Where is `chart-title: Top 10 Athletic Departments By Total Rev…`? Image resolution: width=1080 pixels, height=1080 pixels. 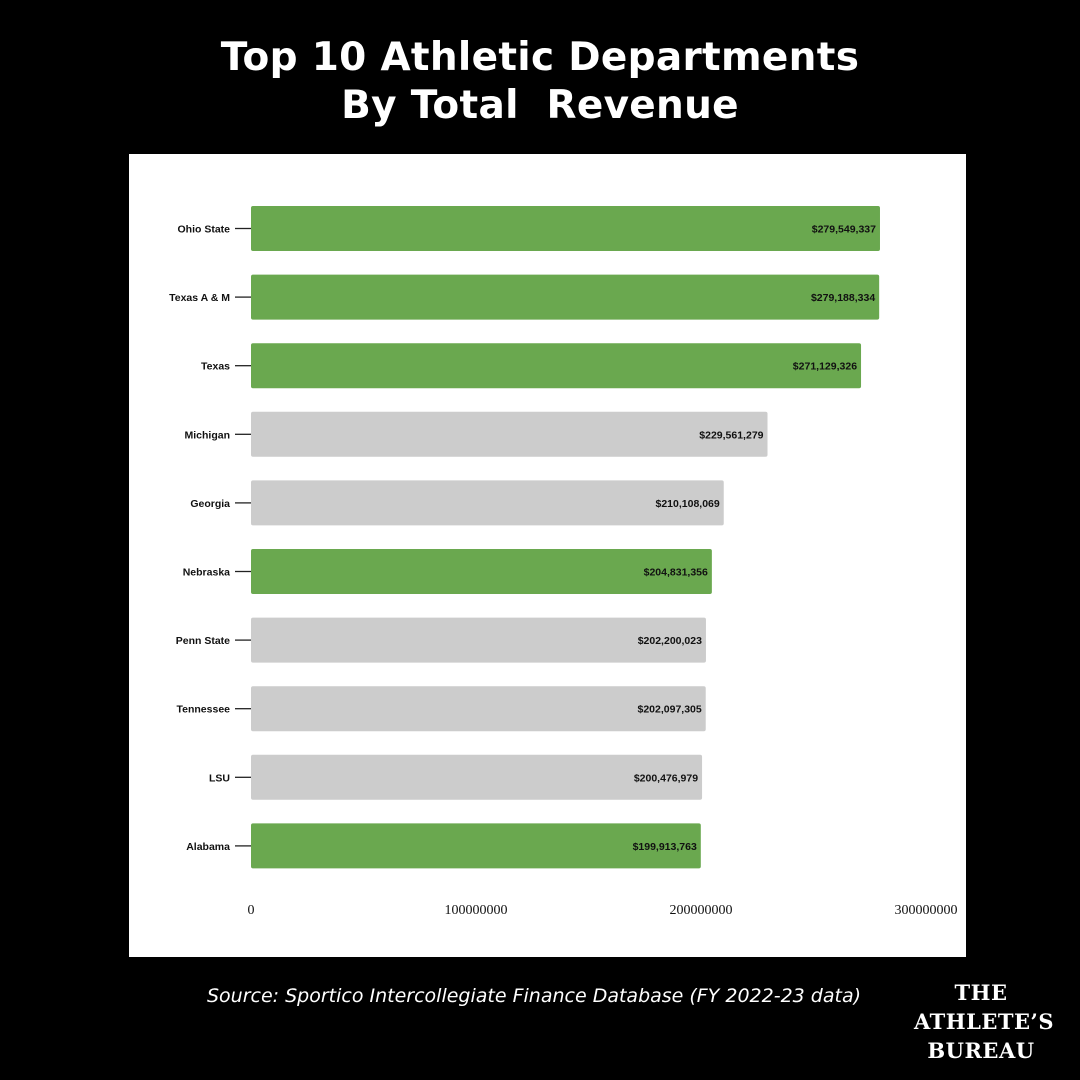
chart-title: Top 10 Athletic Departments By Total Rev… is located at coordinates (540, 82).